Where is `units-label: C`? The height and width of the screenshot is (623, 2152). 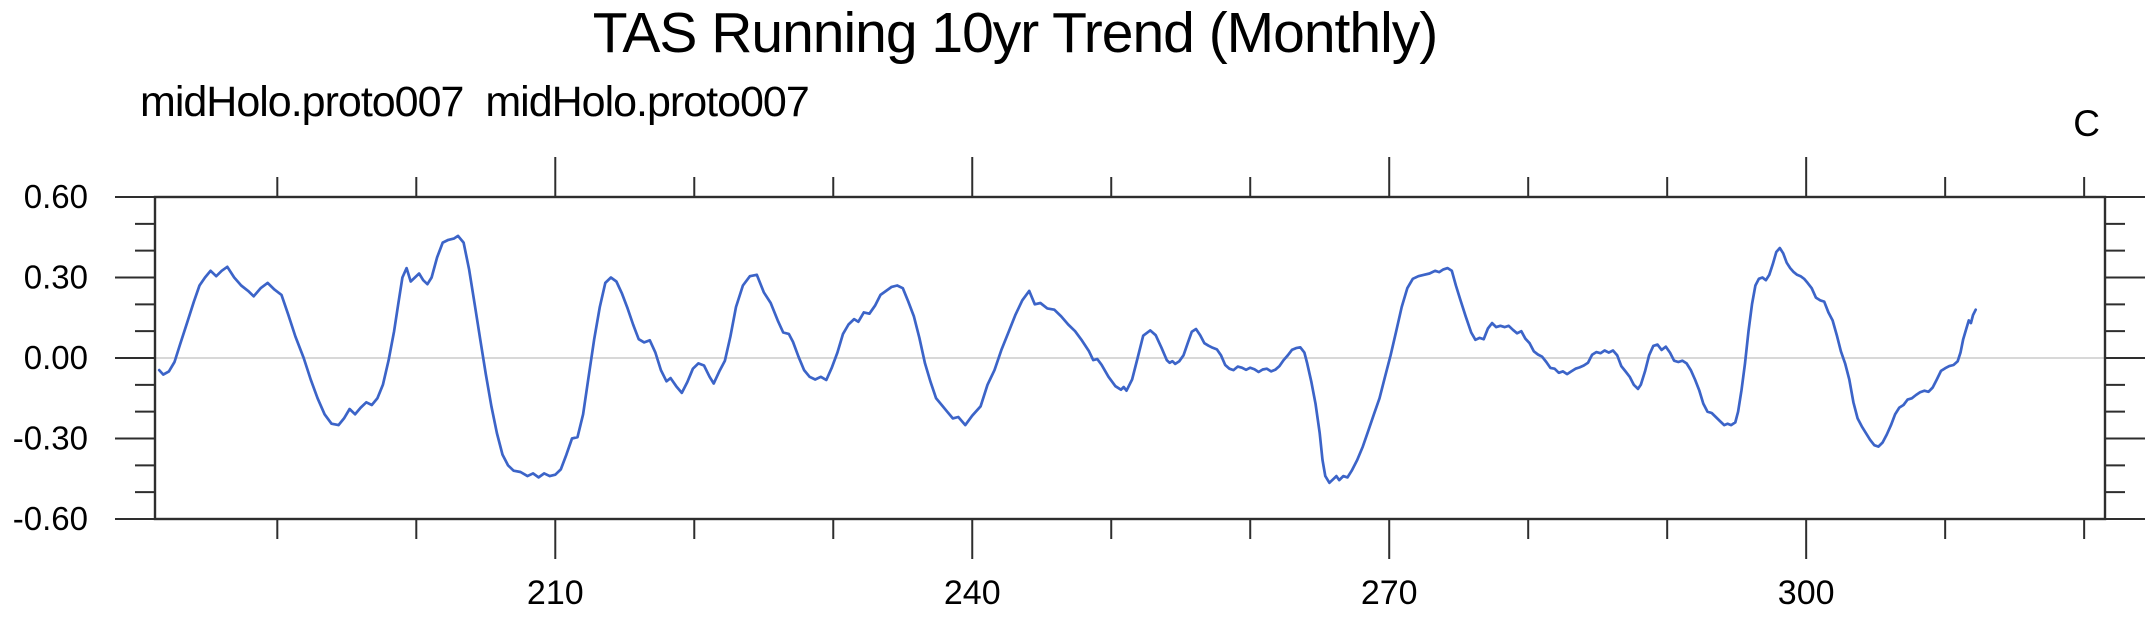
units-label: C is located at coordinates (2086, 123).